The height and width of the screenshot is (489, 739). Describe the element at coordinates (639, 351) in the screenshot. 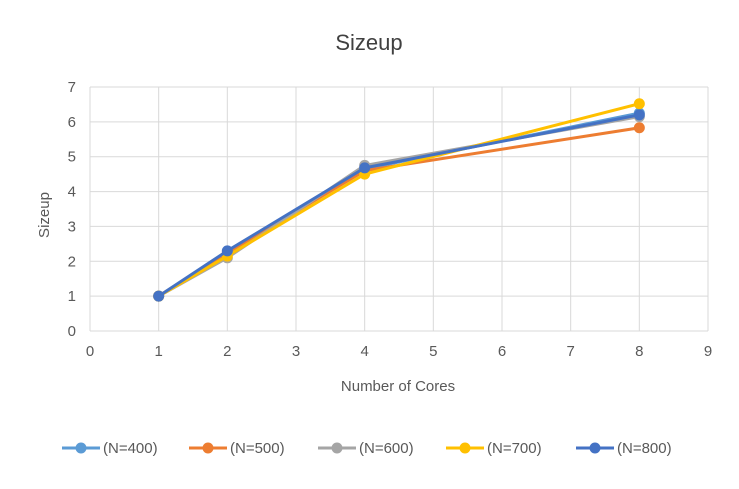

I see `x-tick-label: 8` at that location.